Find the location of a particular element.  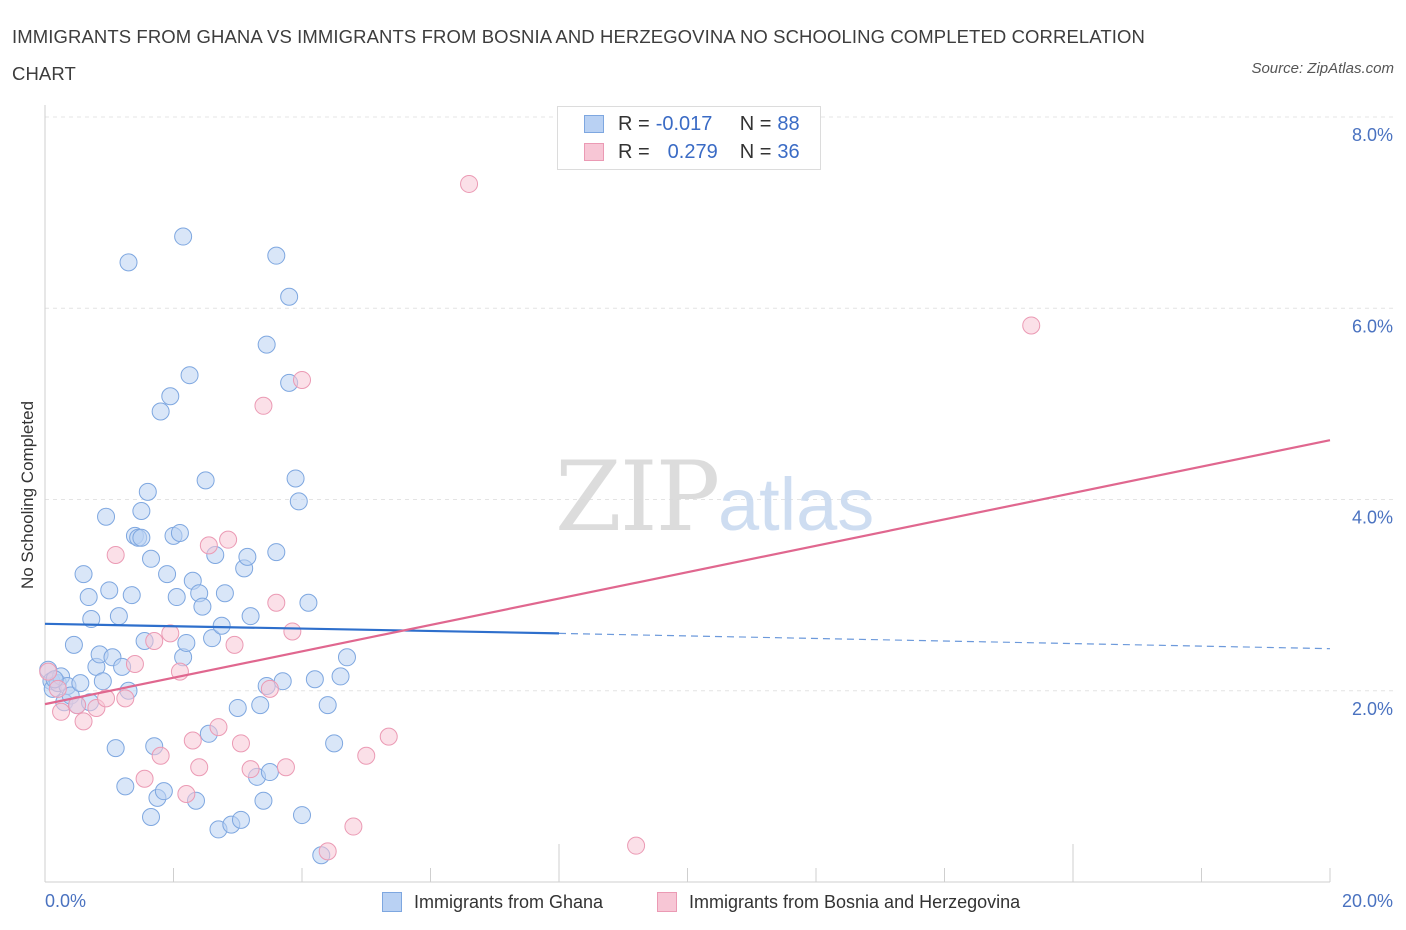

watermark: ZIP atlas is located at coordinates (714, 497).